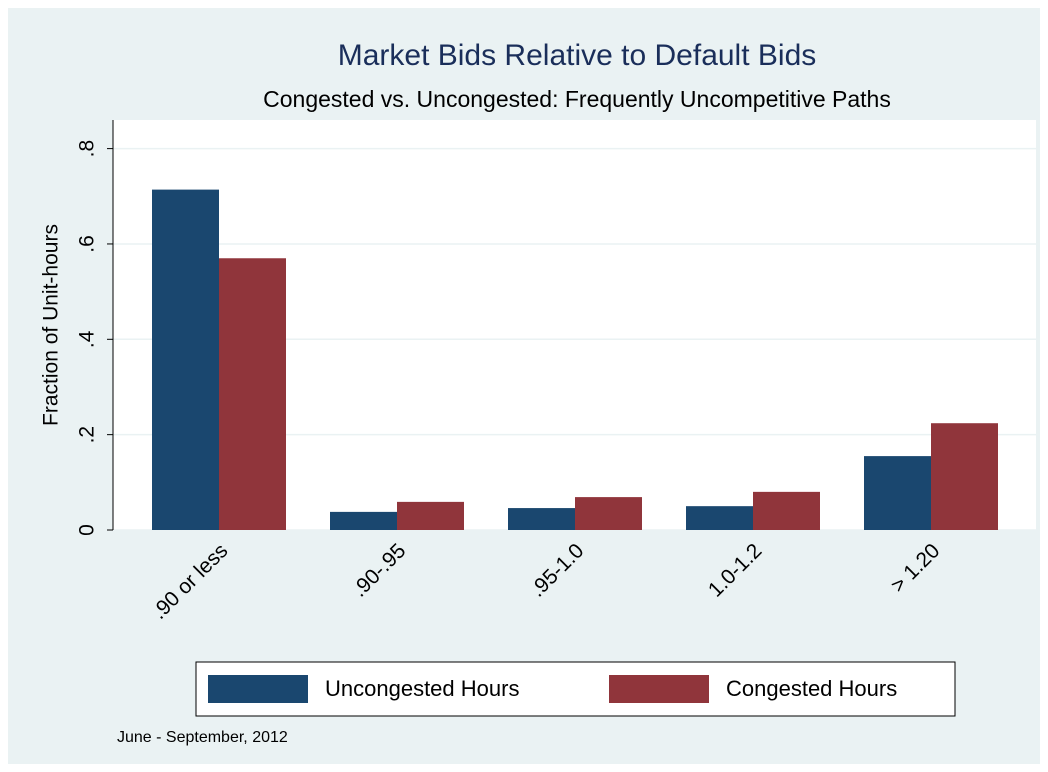  Describe the element at coordinates (87, 435) in the screenshot. I see `y-tick-label: .2` at that location.